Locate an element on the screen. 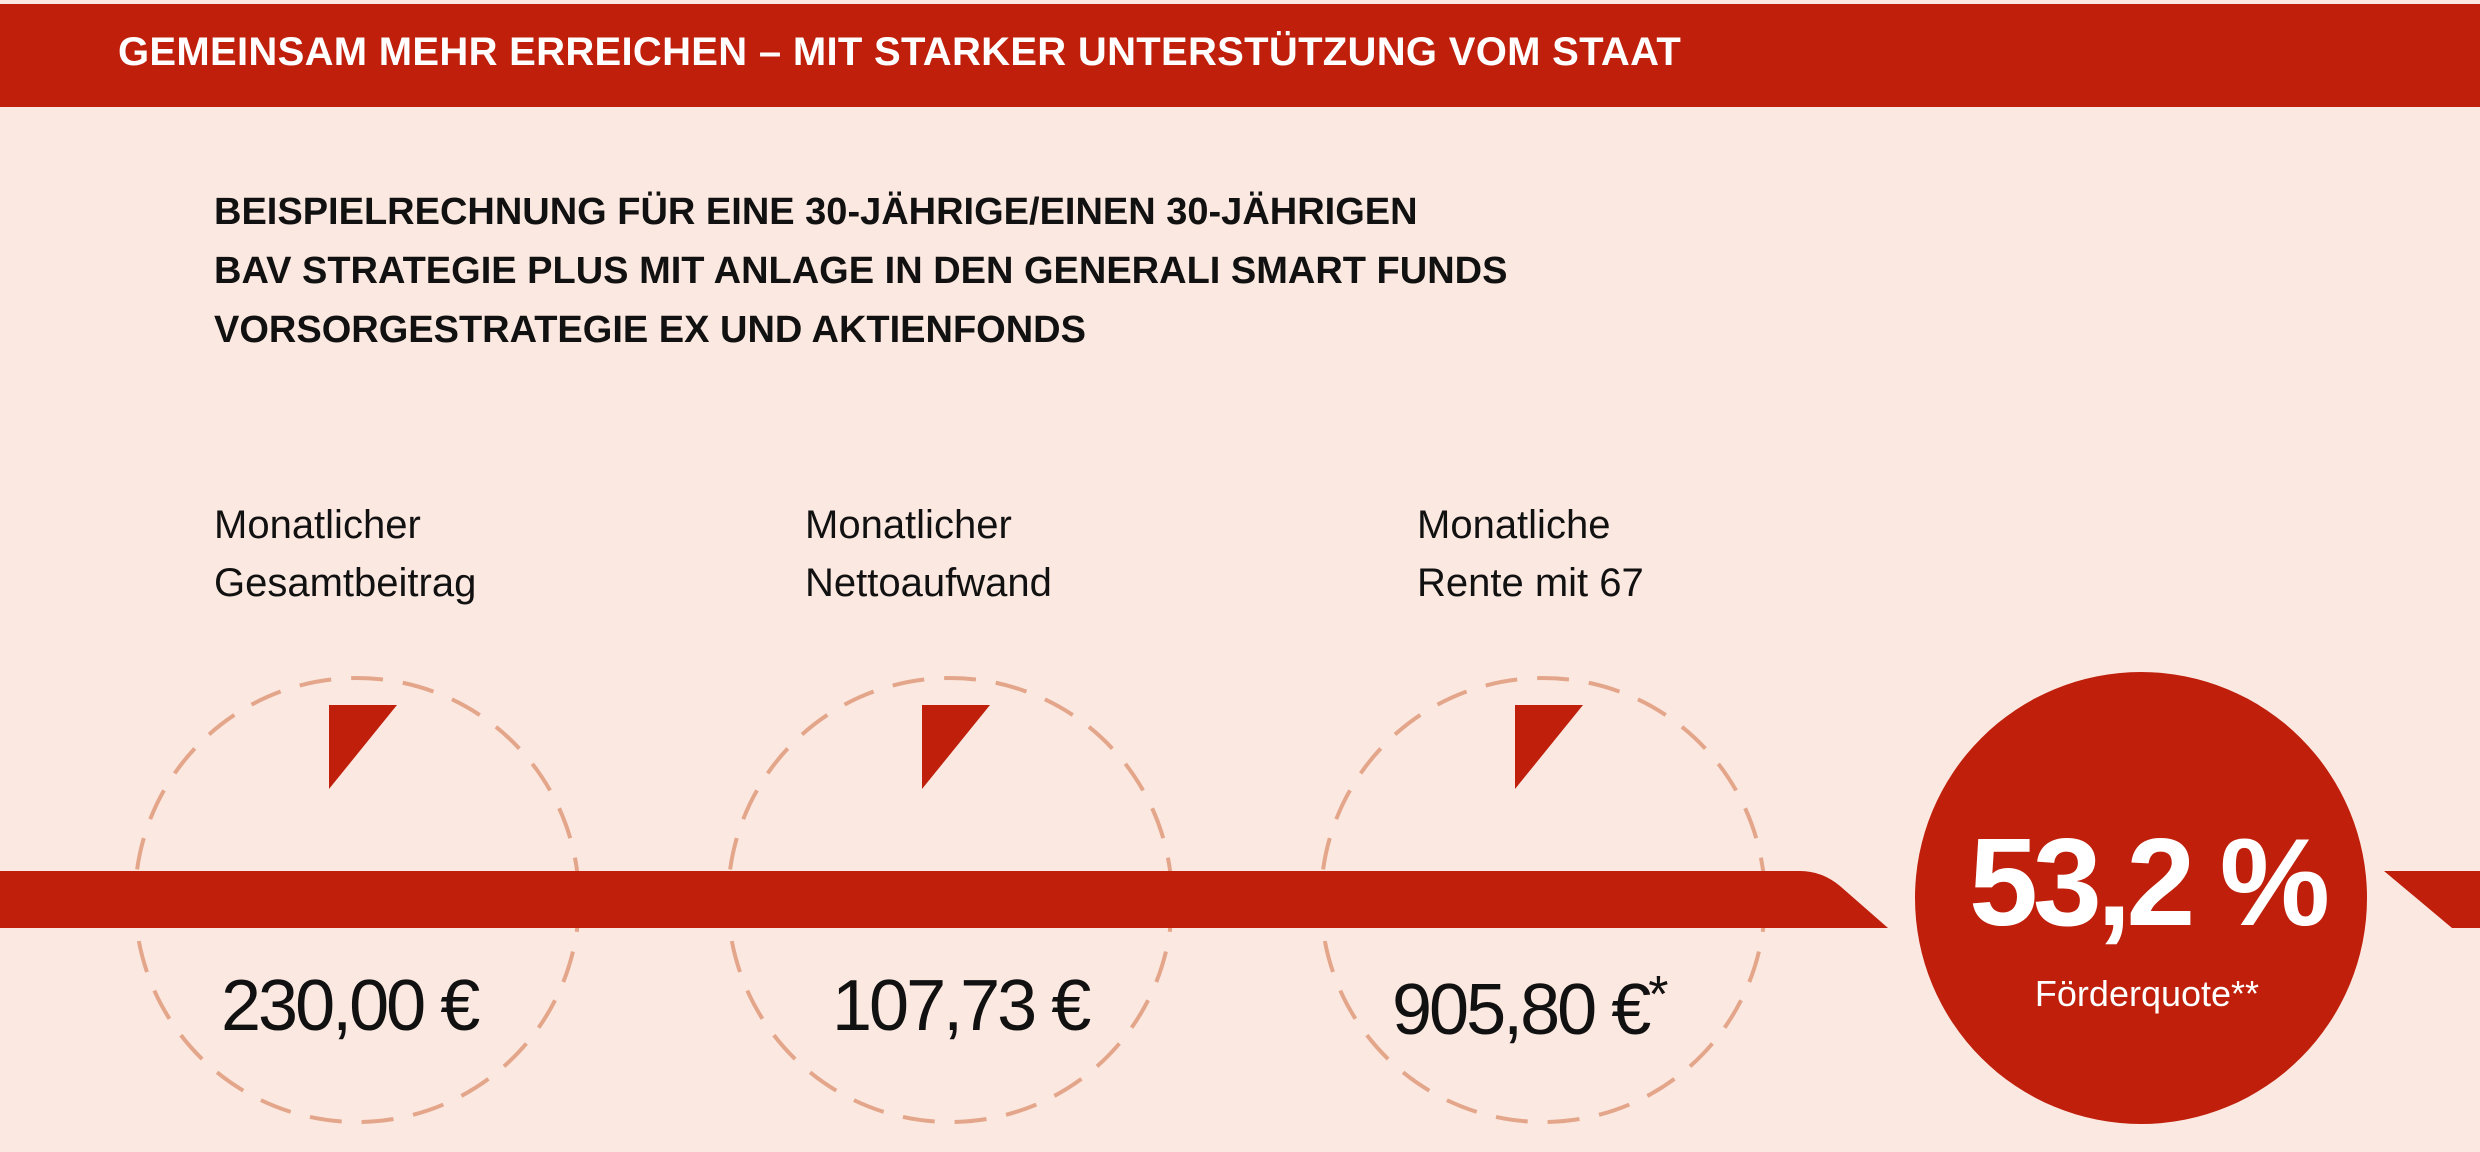 This screenshot has height=1152, width=2480. quota-label: Förderquote** is located at coordinates (2147, 993).